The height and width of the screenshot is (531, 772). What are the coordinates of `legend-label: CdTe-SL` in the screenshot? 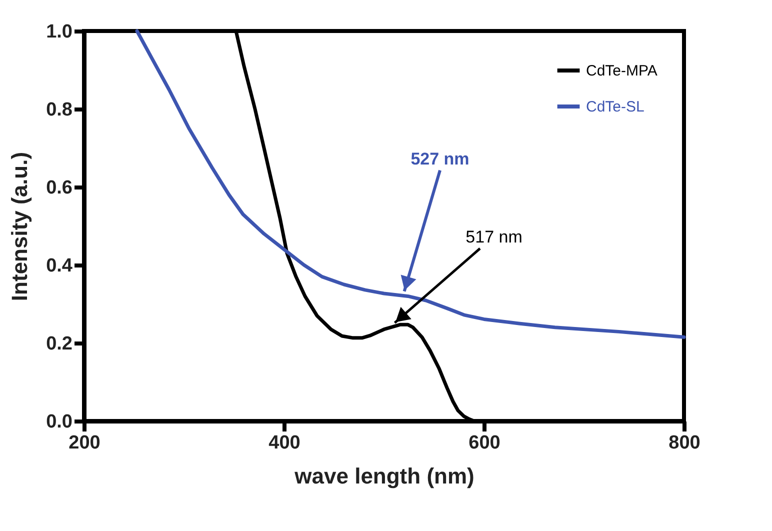 It's located at (615, 107).